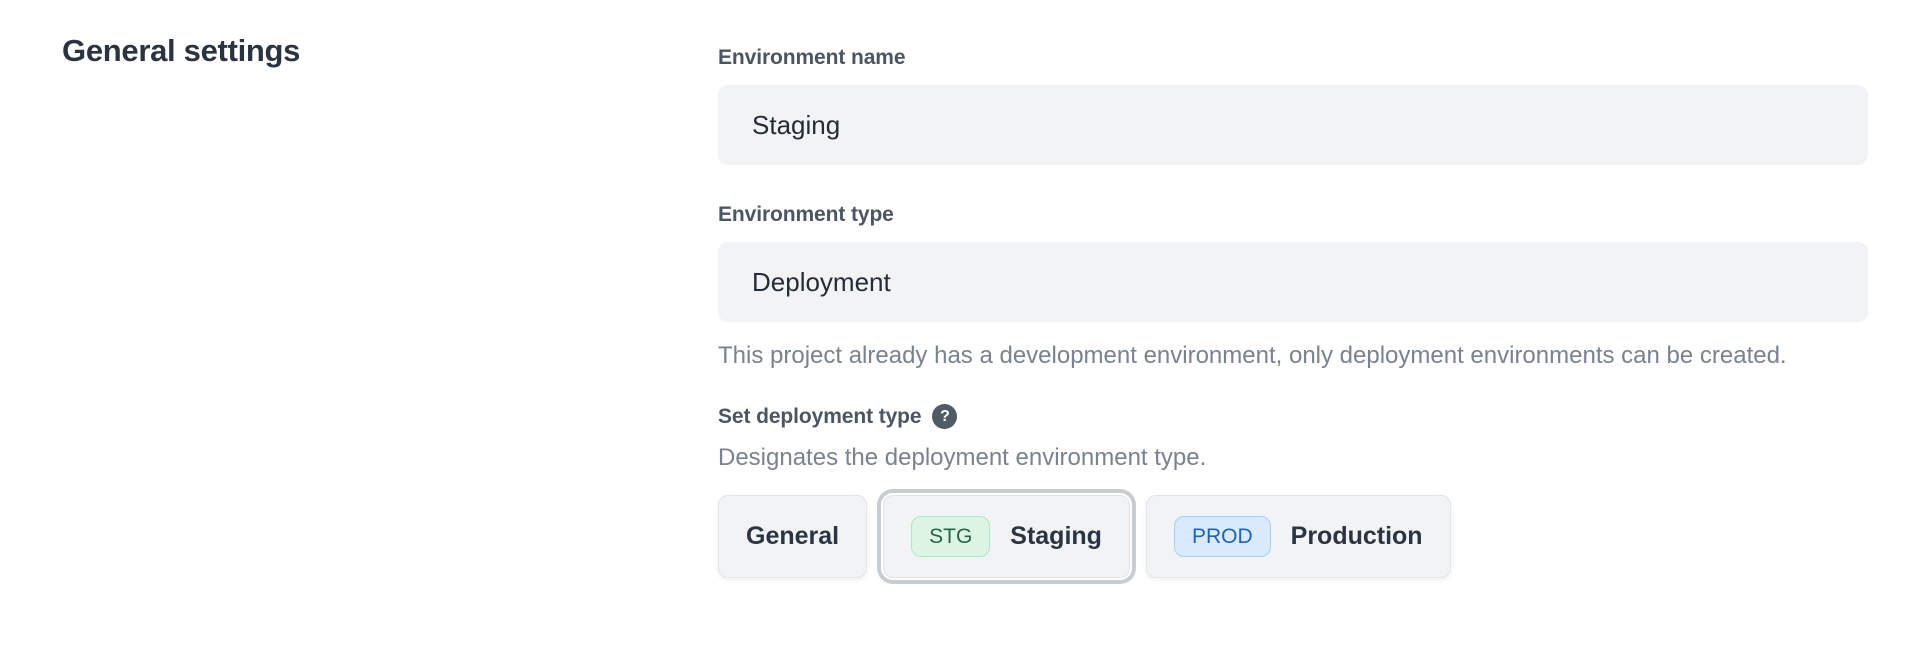 The image size is (1916, 652). What do you see at coordinates (806, 214) in the screenshot?
I see `environment-type-label: Environment type` at bounding box center [806, 214].